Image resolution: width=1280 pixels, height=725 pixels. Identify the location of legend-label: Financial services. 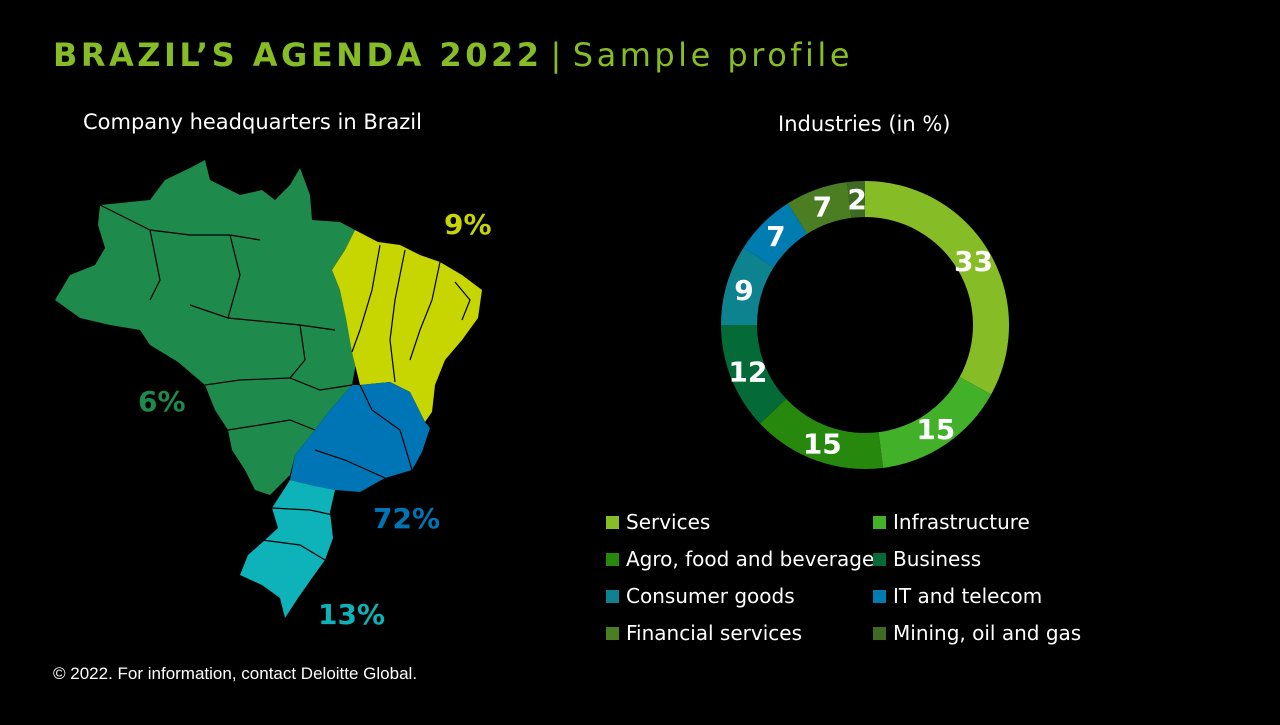
(714, 633).